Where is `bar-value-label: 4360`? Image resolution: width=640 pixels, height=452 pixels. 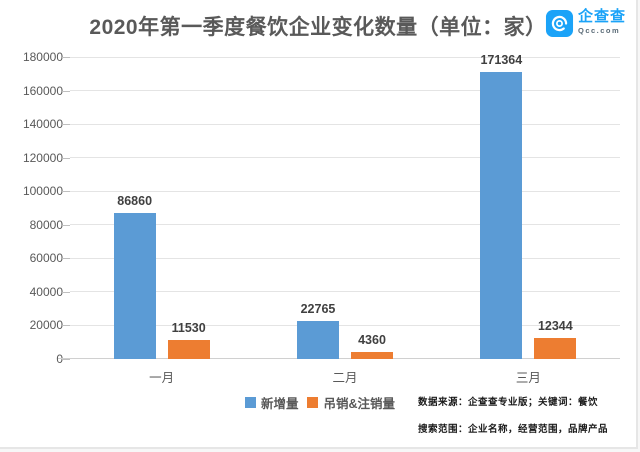 bar-value-label: 4360 is located at coordinates (372, 339).